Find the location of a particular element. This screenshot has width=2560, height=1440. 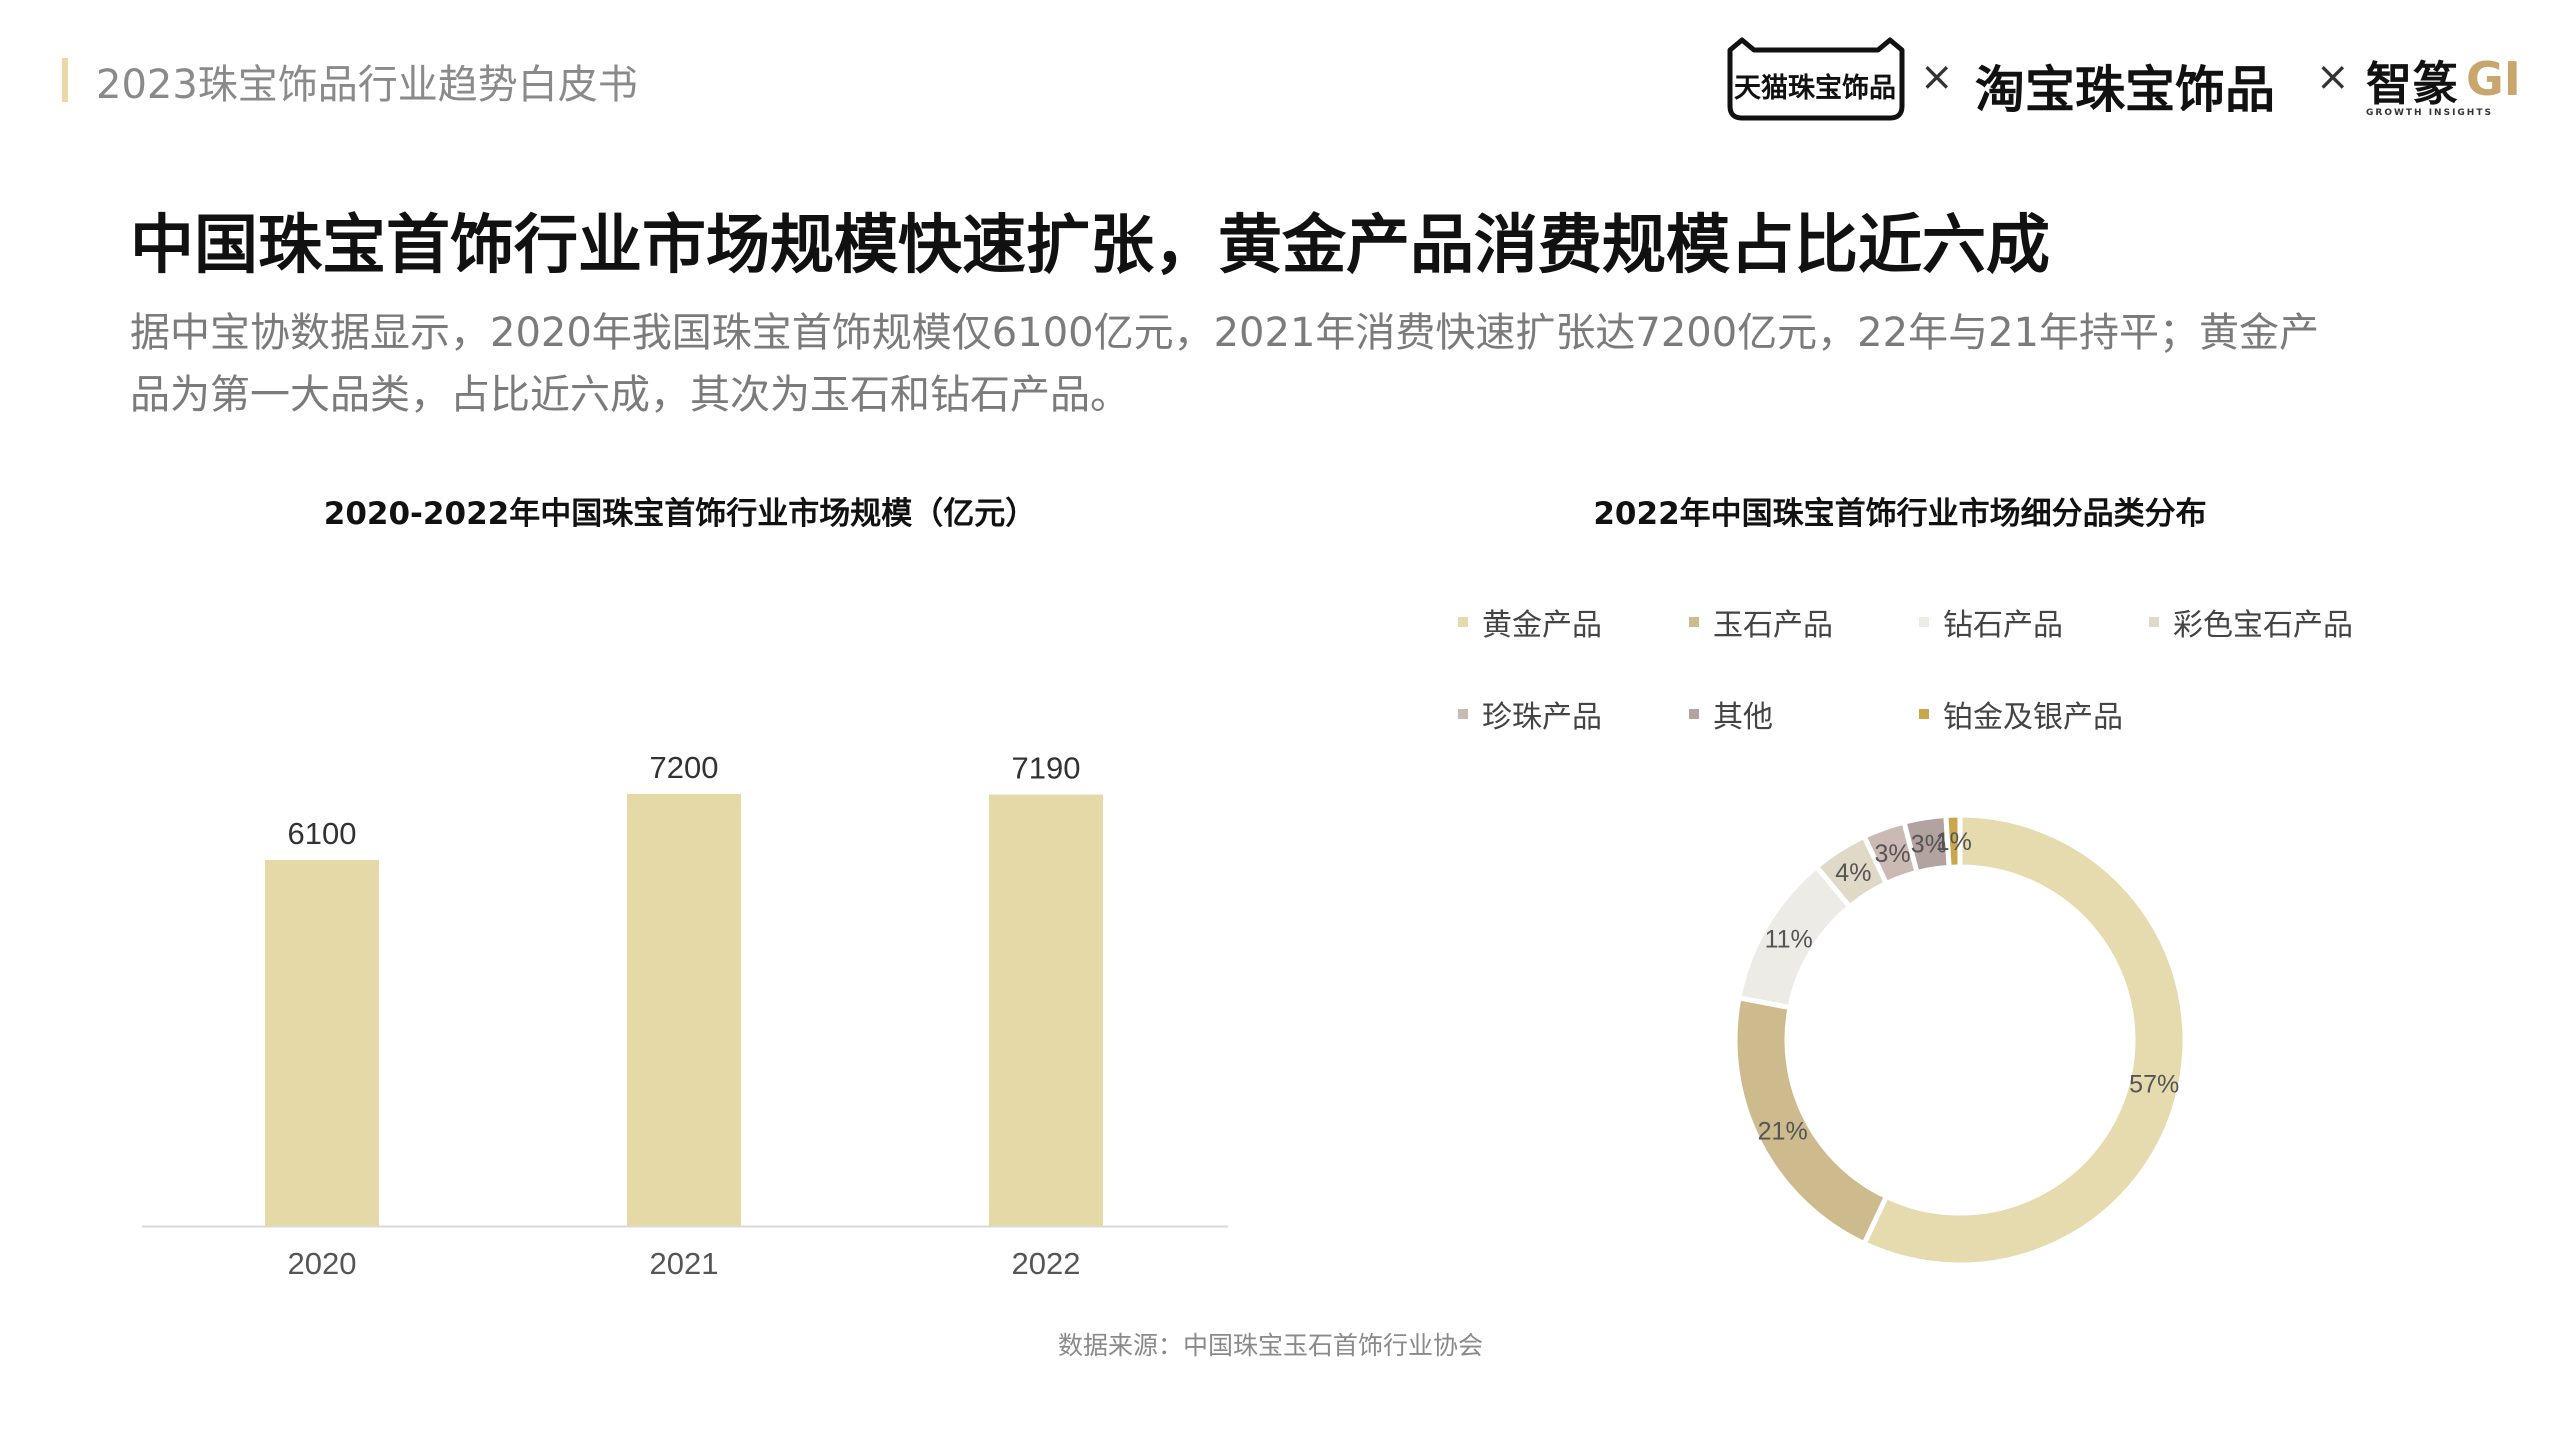

bar-2021 is located at coordinates (684, 1010).